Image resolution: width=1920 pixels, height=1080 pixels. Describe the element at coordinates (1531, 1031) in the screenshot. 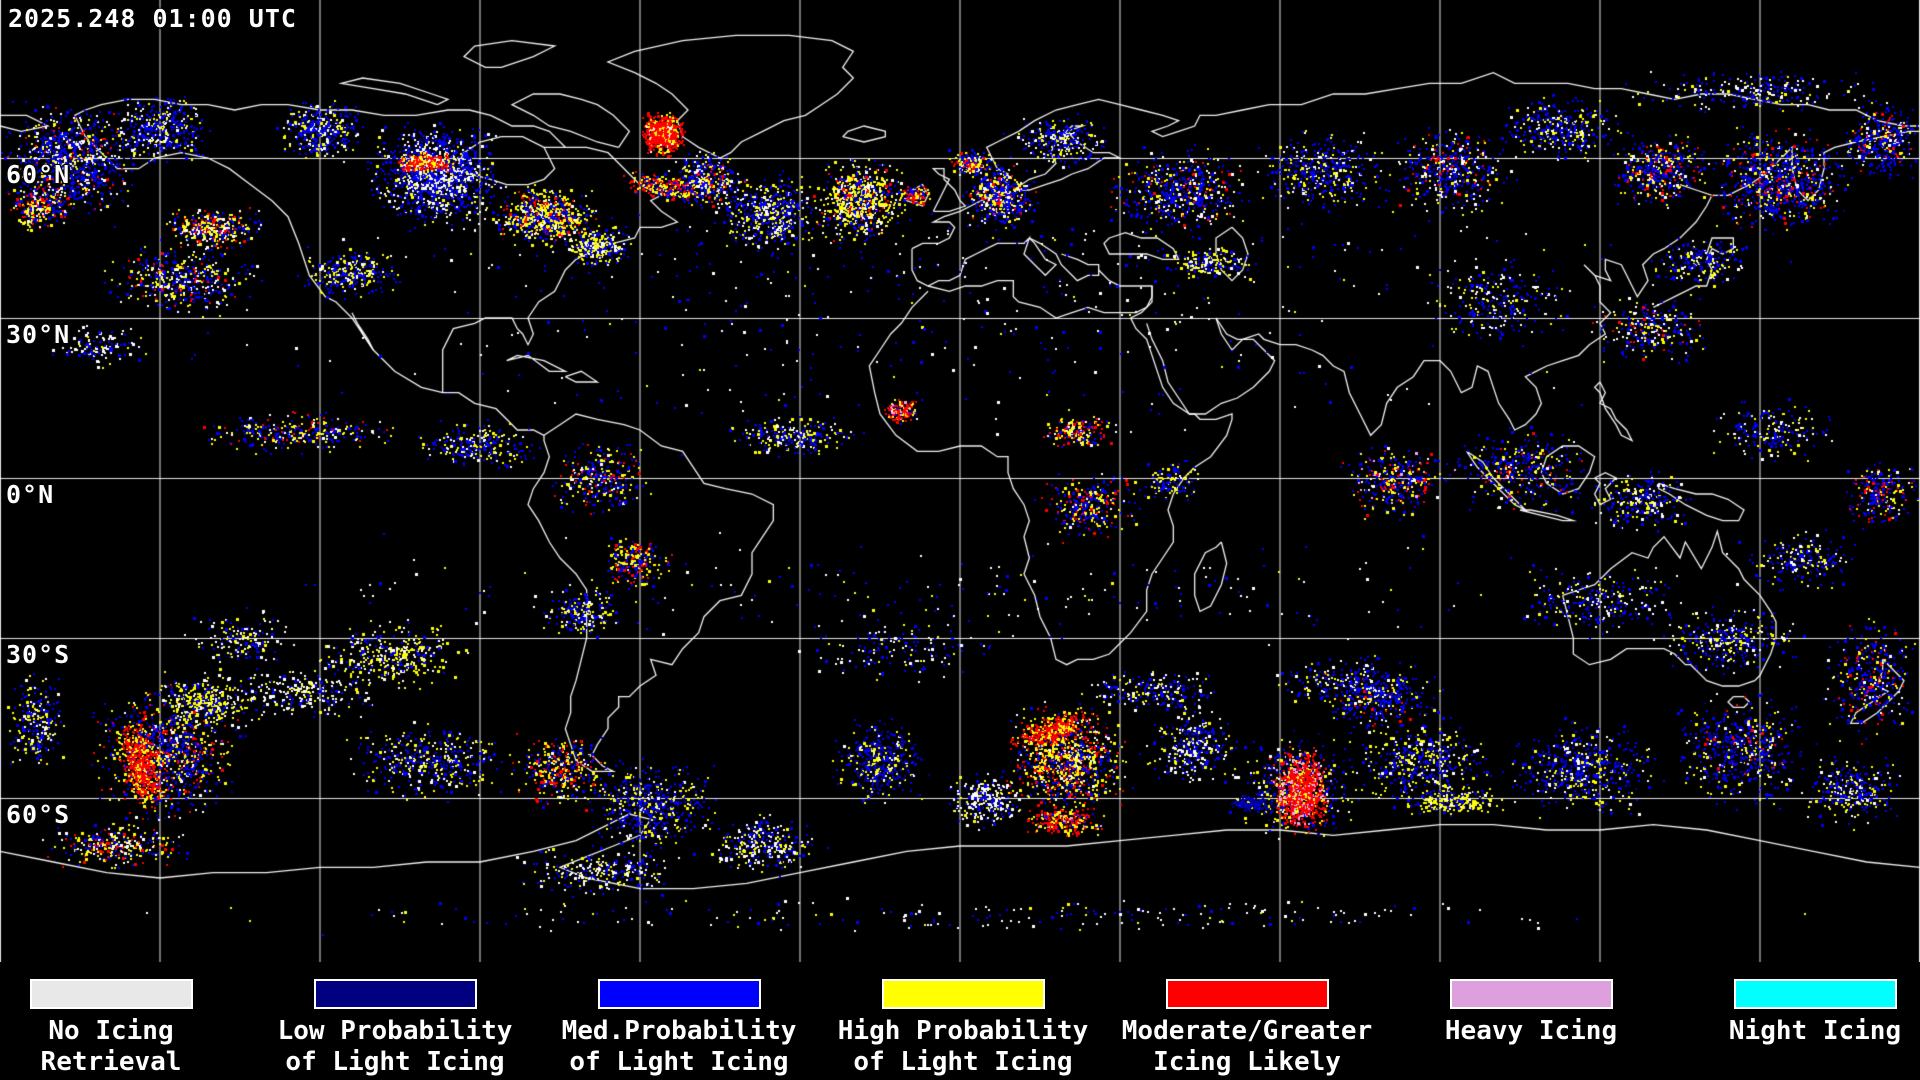

I see `legend-label-line1: Heavy Icing` at that location.